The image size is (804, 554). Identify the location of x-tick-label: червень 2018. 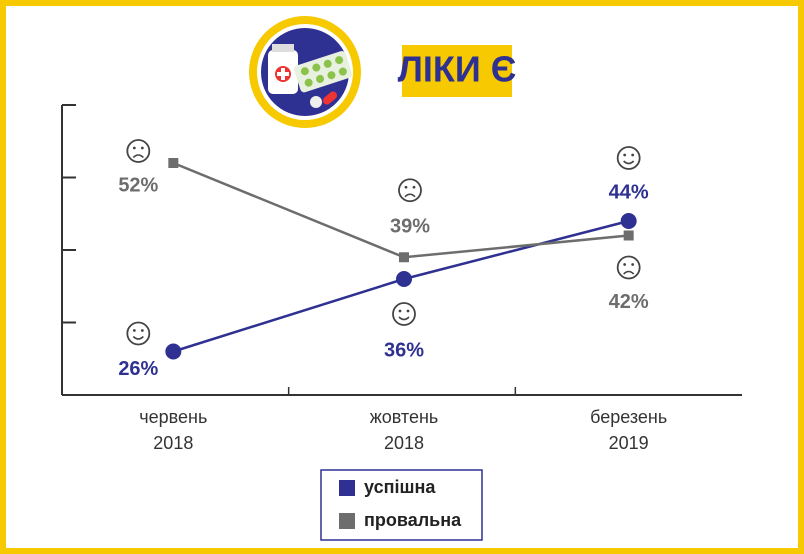
(173, 430).